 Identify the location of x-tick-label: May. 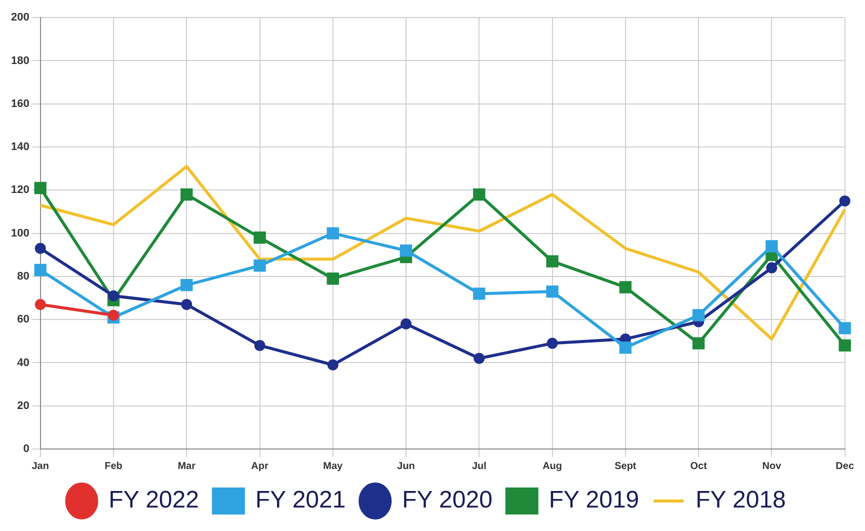
(333, 466).